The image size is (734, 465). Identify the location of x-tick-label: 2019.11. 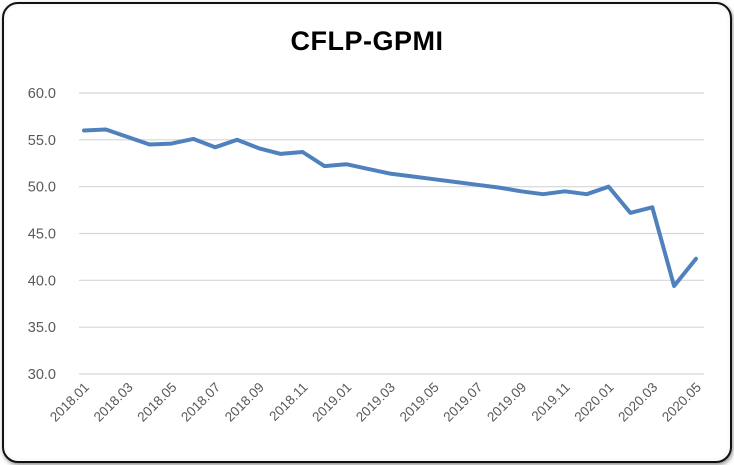
(551, 402).